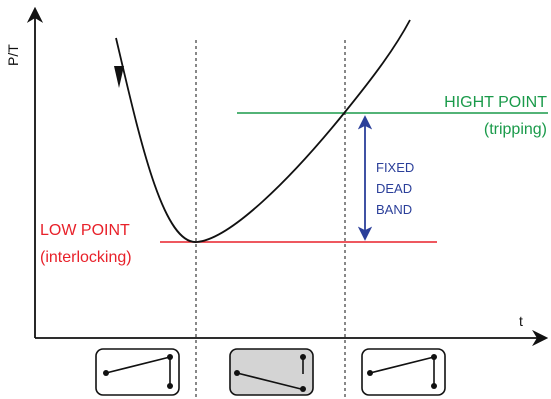 The image size is (551, 399). I want to click on y-axis-label: P/T, so click(13, 55).